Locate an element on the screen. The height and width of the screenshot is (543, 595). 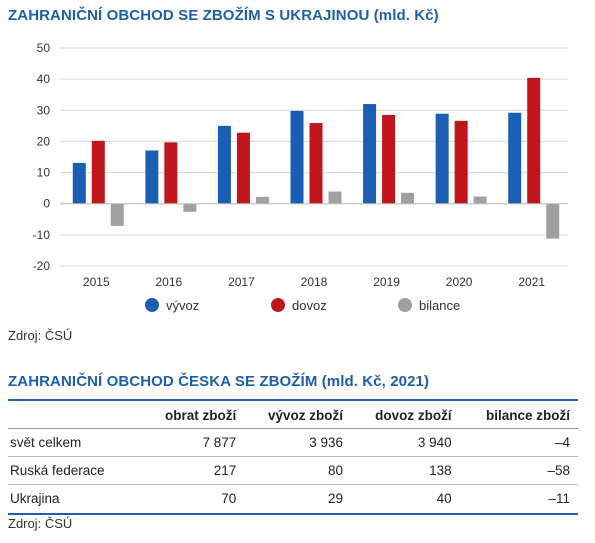
table-cell: 40 is located at coordinates (444, 498).